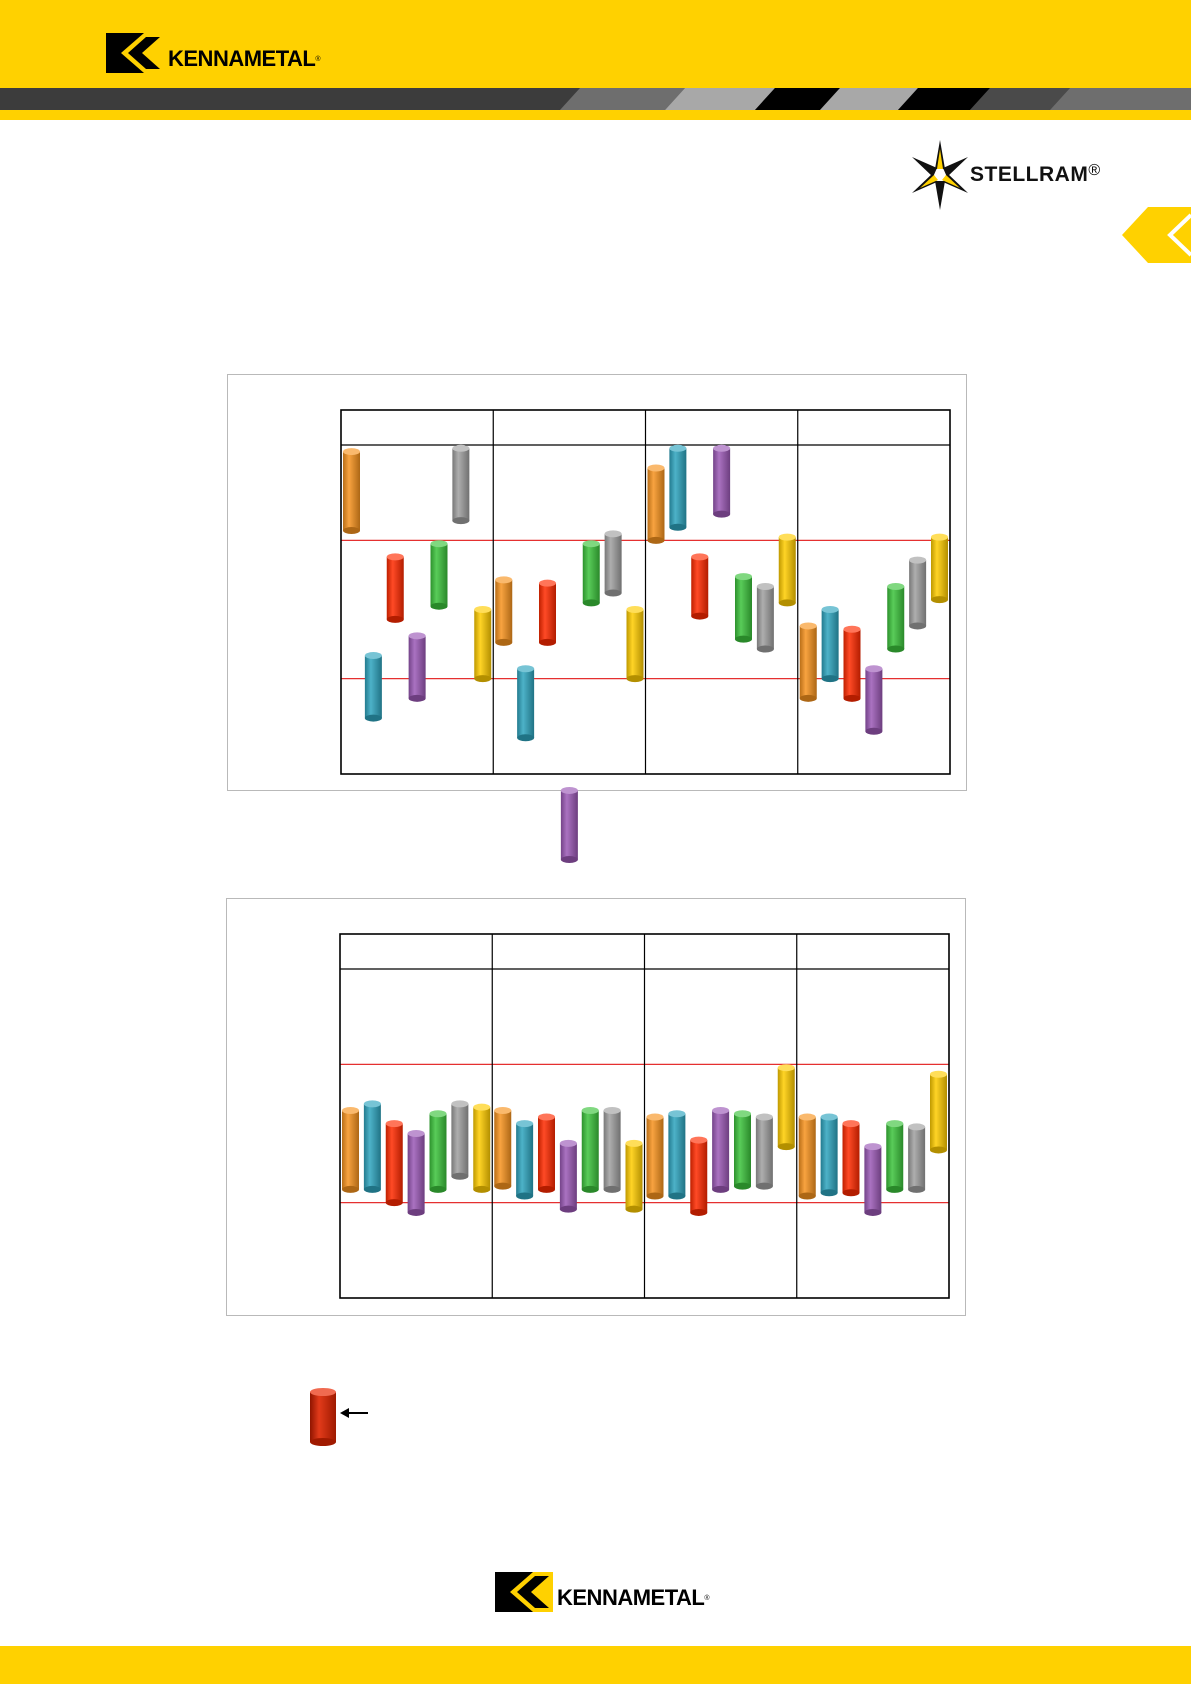 This screenshot has width=1191, height=1684. What do you see at coordinates (338, 1419) in the screenshot?
I see `legend` at bounding box center [338, 1419].